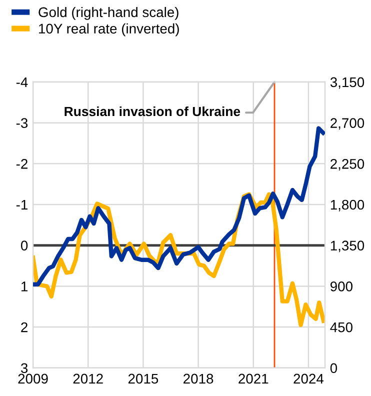 The image size is (371, 396). Describe the element at coordinates (334, 368) in the screenshot. I see `y2-tick-label: 0` at that location.